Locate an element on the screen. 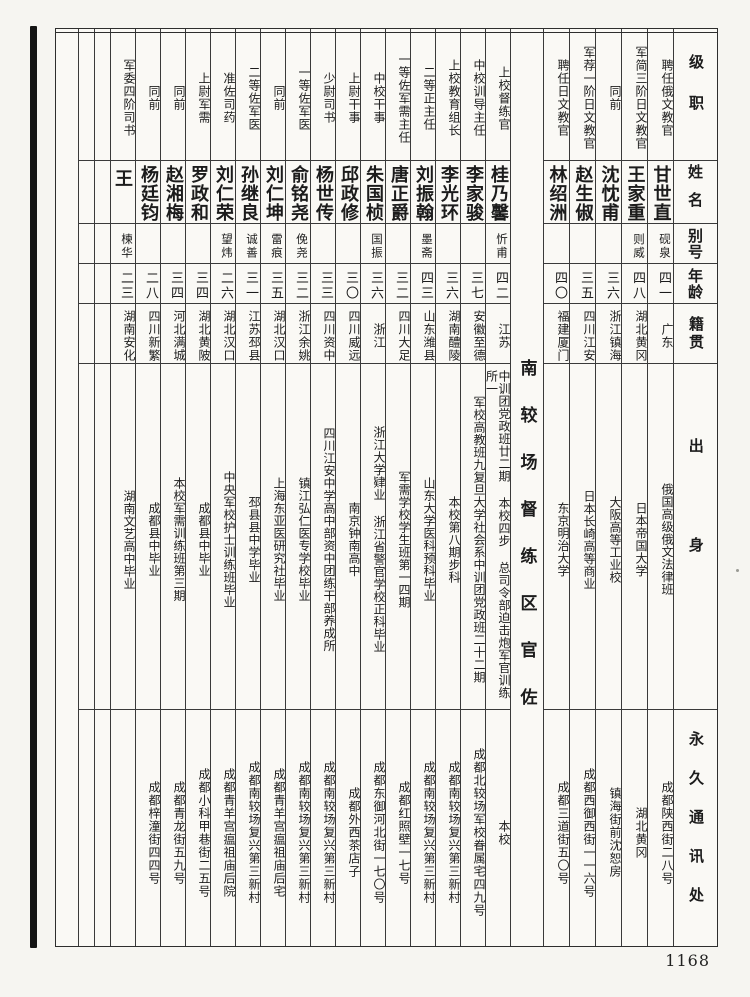 The image size is (750, 997). cell-origin: 湖南文艺高中毕业 is located at coordinates (123, 537).